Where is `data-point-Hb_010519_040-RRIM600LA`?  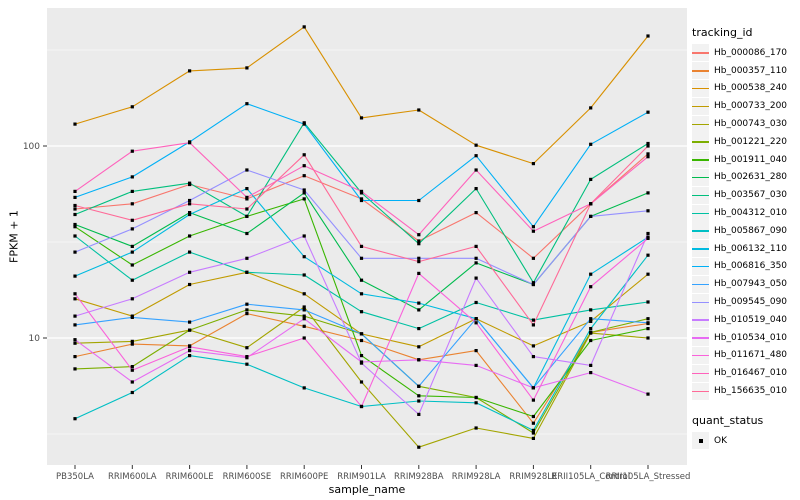 data-point-Hb_010519_040-RRIM600LA is located at coordinates (132, 299).